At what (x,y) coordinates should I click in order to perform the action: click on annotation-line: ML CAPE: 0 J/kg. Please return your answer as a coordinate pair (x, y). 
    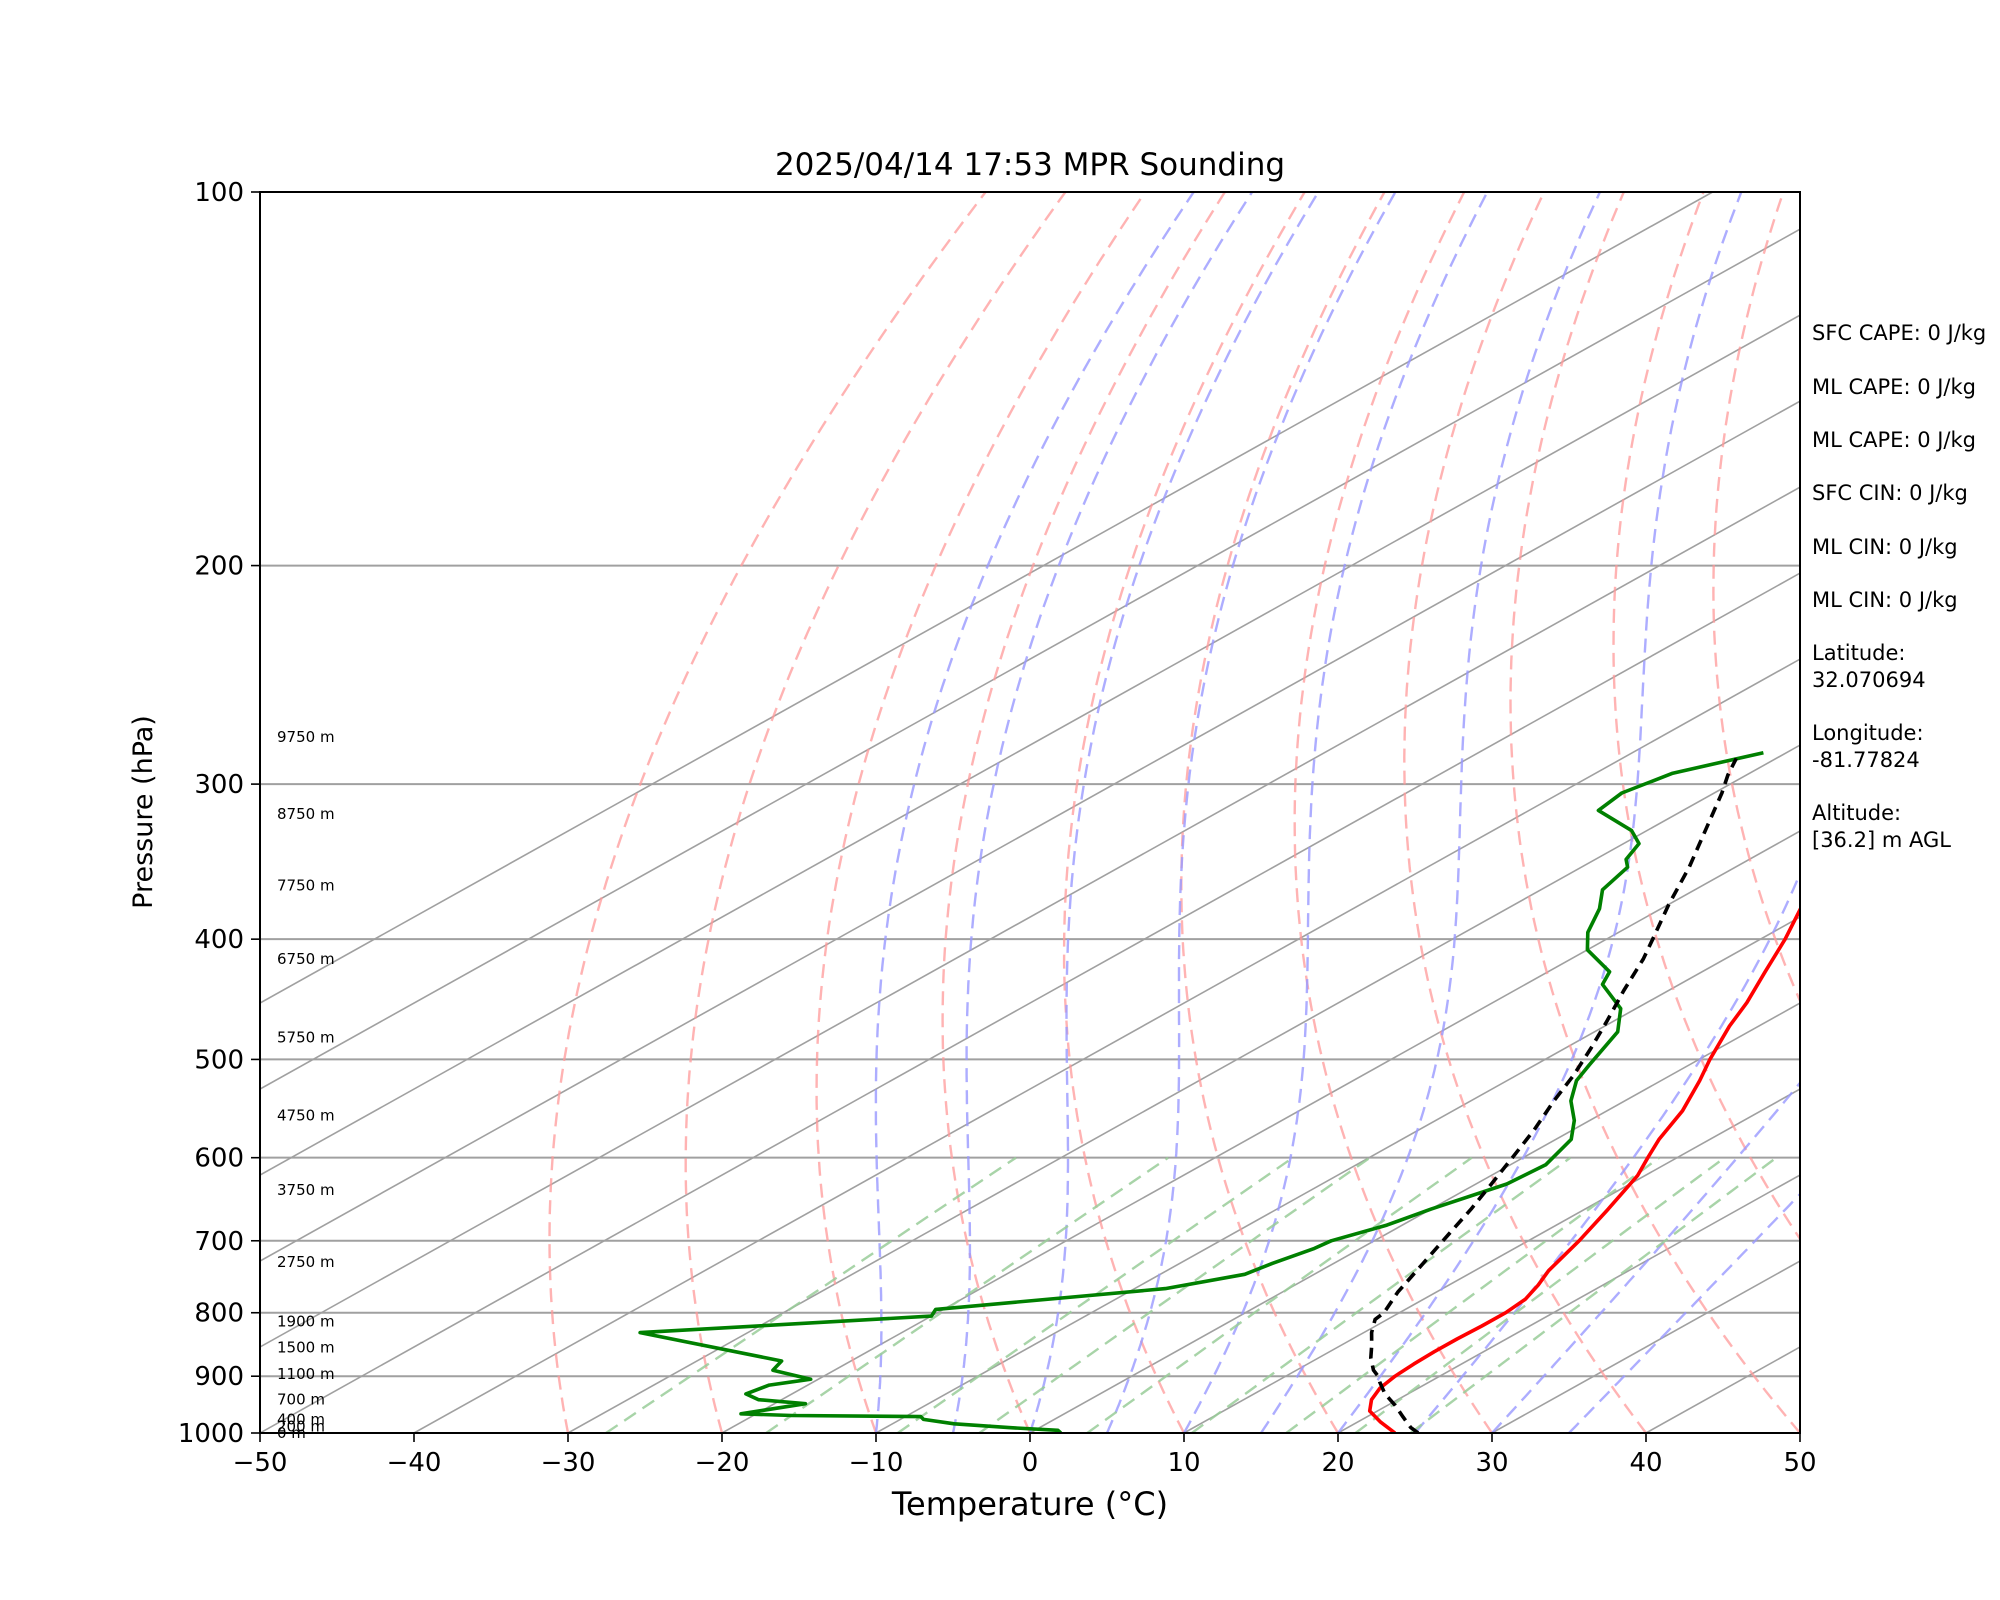
    Looking at the image, I should click on (1894, 440).